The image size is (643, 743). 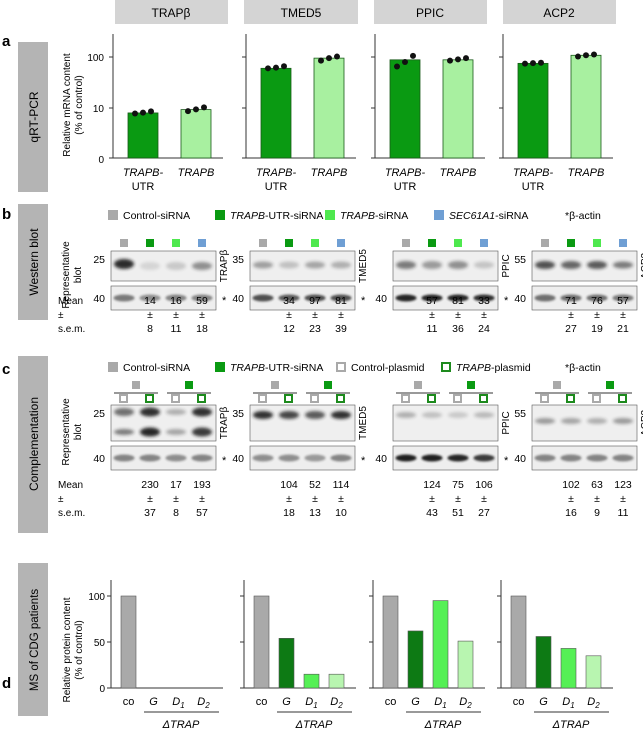 I want to click on mean-value: 124, so click(x=432, y=485).